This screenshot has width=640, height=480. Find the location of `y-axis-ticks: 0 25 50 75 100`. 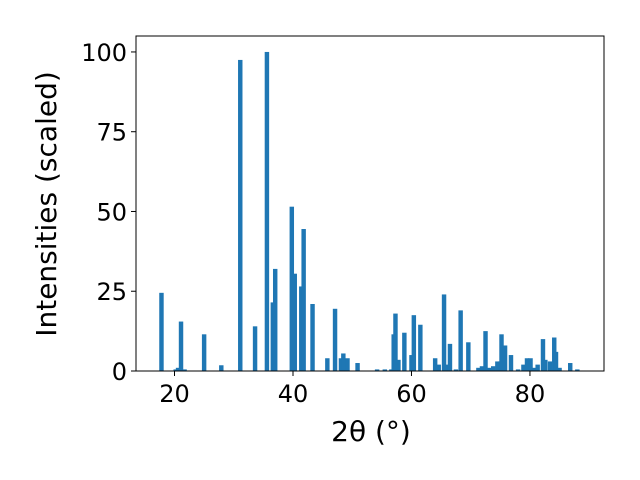

y-axis-ticks: 0 25 50 75 100 is located at coordinates (108, 212).